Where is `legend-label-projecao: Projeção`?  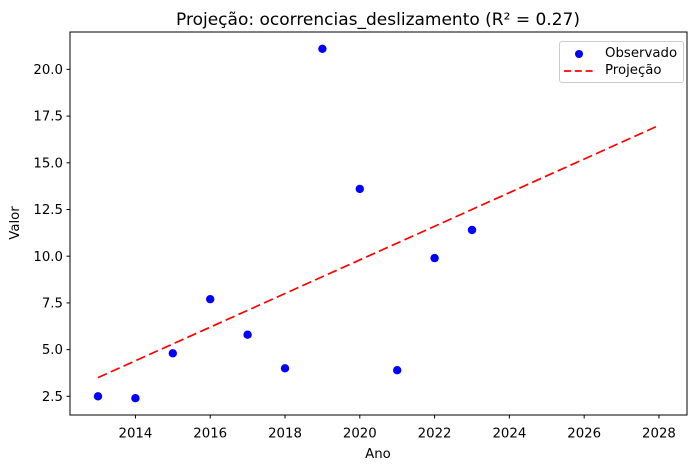 legend-label-projecao: Projeção is located at coordinates (633, 70).